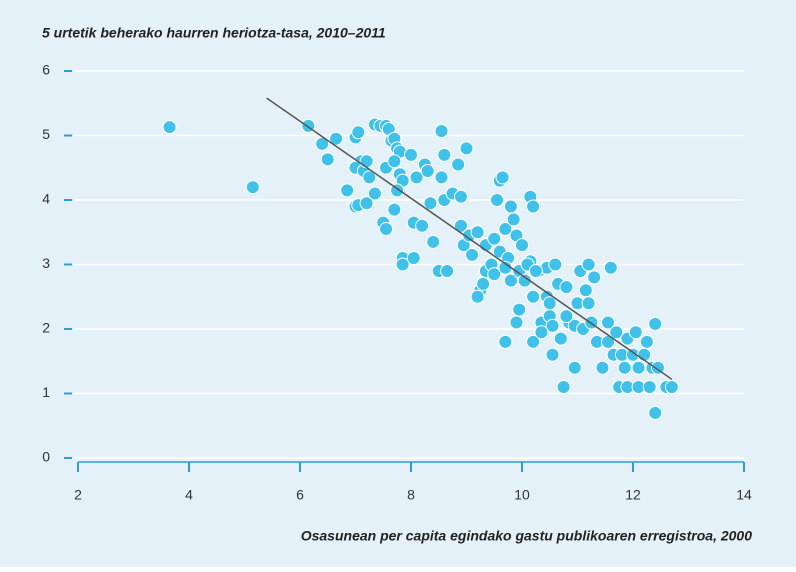  What do you see at coordinates (411, 495) in the screenshot?
I see `x-tick-label: 8` at bounding box center [411, 495].